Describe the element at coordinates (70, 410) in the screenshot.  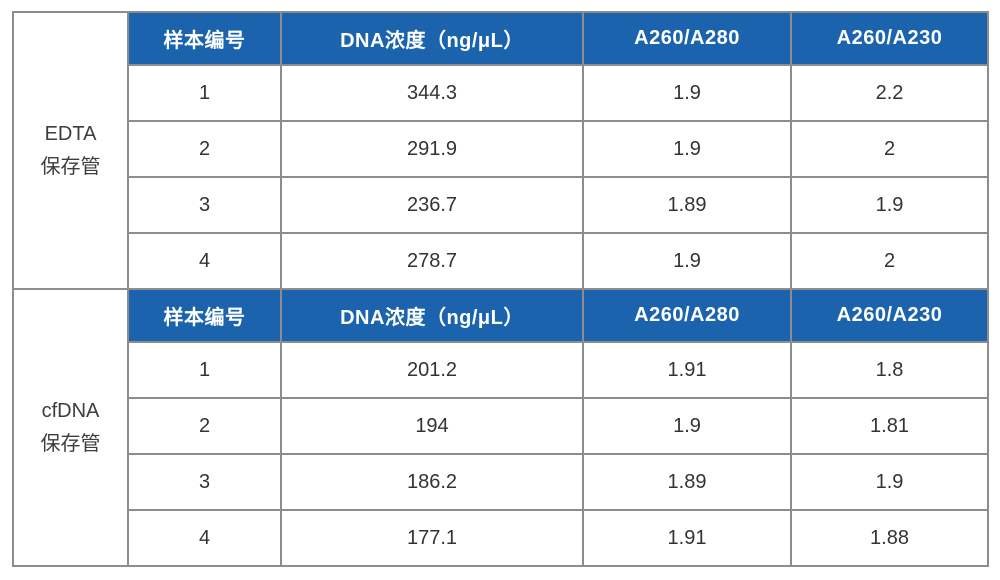
I see `row-group-label-line: cfDNA` at that location.